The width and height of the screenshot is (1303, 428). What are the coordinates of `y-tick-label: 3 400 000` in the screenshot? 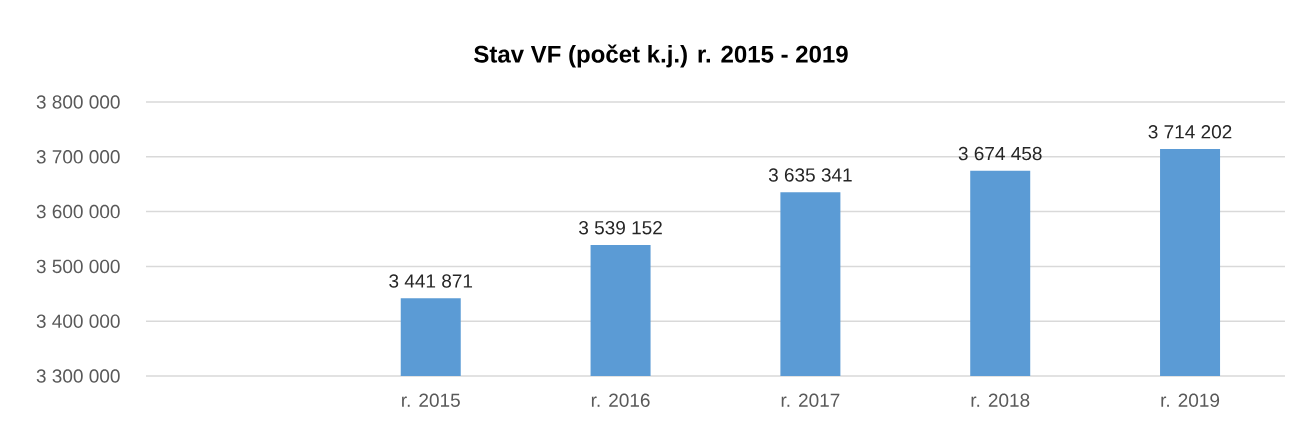 It's located at (78, 321).